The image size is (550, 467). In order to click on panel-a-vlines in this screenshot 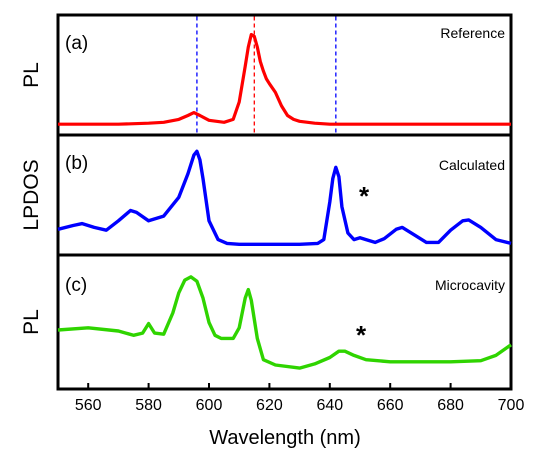, I will do `click(266, 75)`.